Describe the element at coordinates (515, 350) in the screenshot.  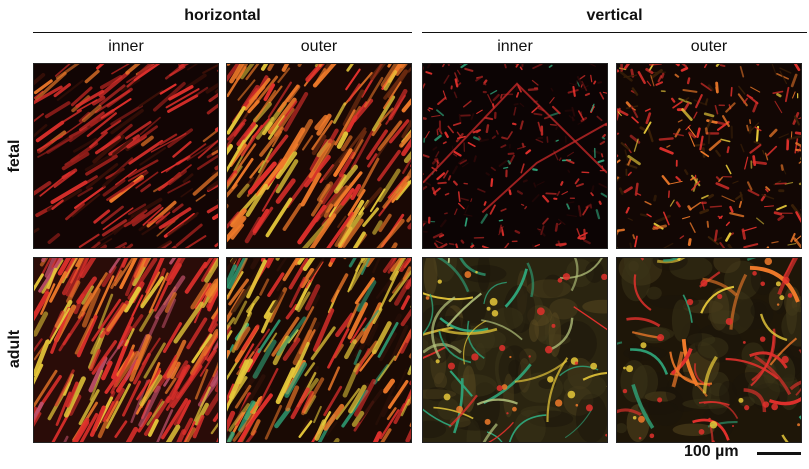
I see `micrograph-adult-vertical-inner` at that location.